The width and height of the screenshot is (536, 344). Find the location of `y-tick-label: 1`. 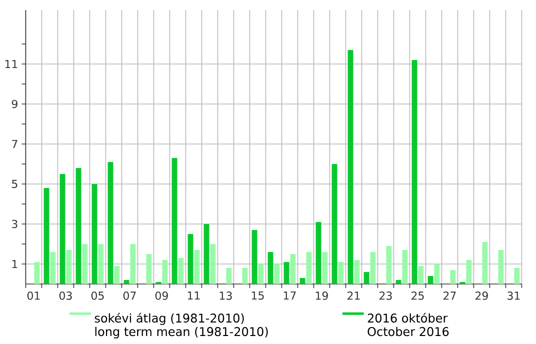

y-tick-label: 1 is located at coordinates (15, 264).